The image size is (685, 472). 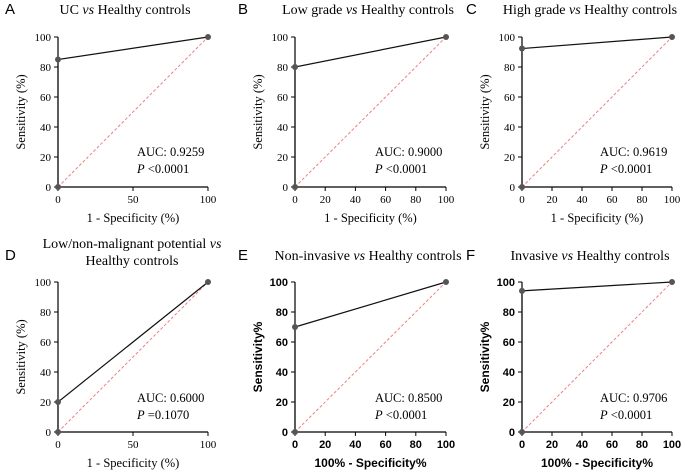 What do you see at coordinates (408, 152) in the screenshot?
I see `auc-annotation: AUC: 0.9000` at bounding box center [408, 152].